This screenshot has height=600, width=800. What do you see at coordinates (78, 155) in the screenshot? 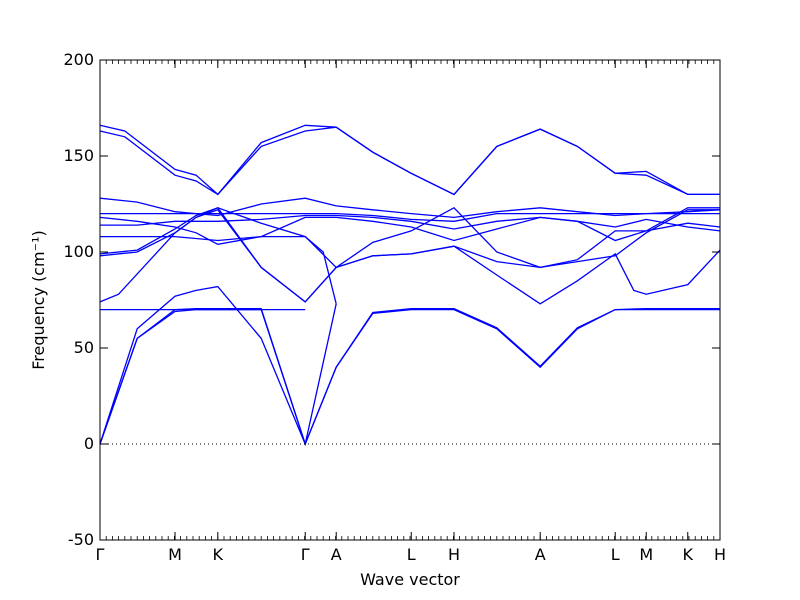
I see `y-tick-label: 150` at bounding box center [78, 155].